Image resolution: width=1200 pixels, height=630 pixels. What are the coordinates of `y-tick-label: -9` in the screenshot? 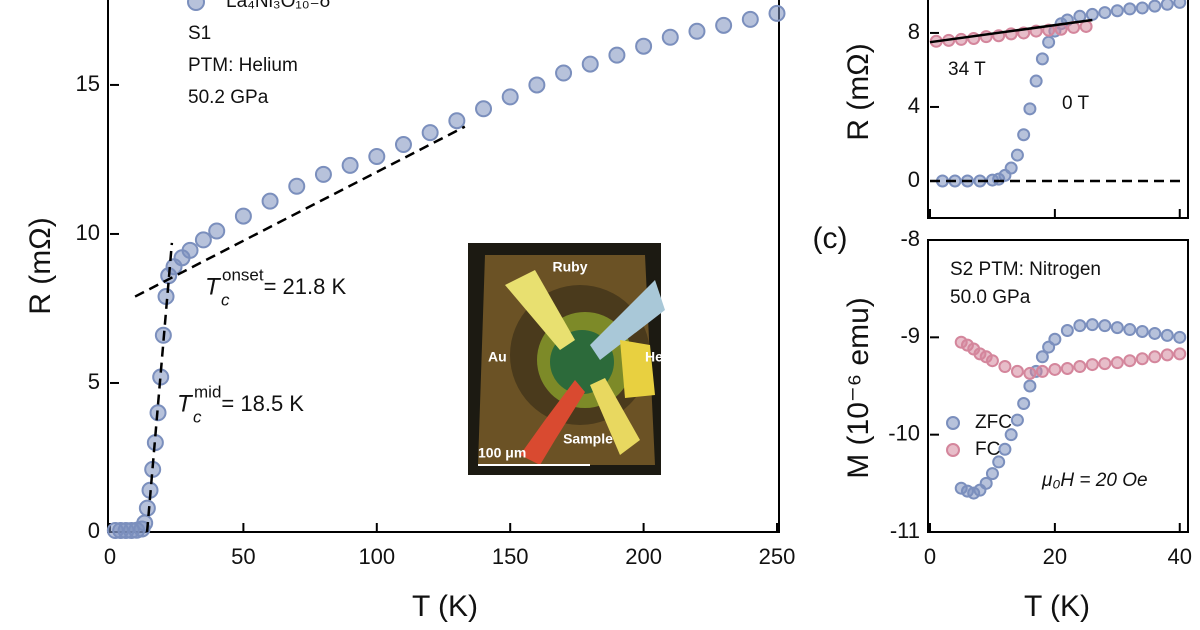 It's located at (910, 335).